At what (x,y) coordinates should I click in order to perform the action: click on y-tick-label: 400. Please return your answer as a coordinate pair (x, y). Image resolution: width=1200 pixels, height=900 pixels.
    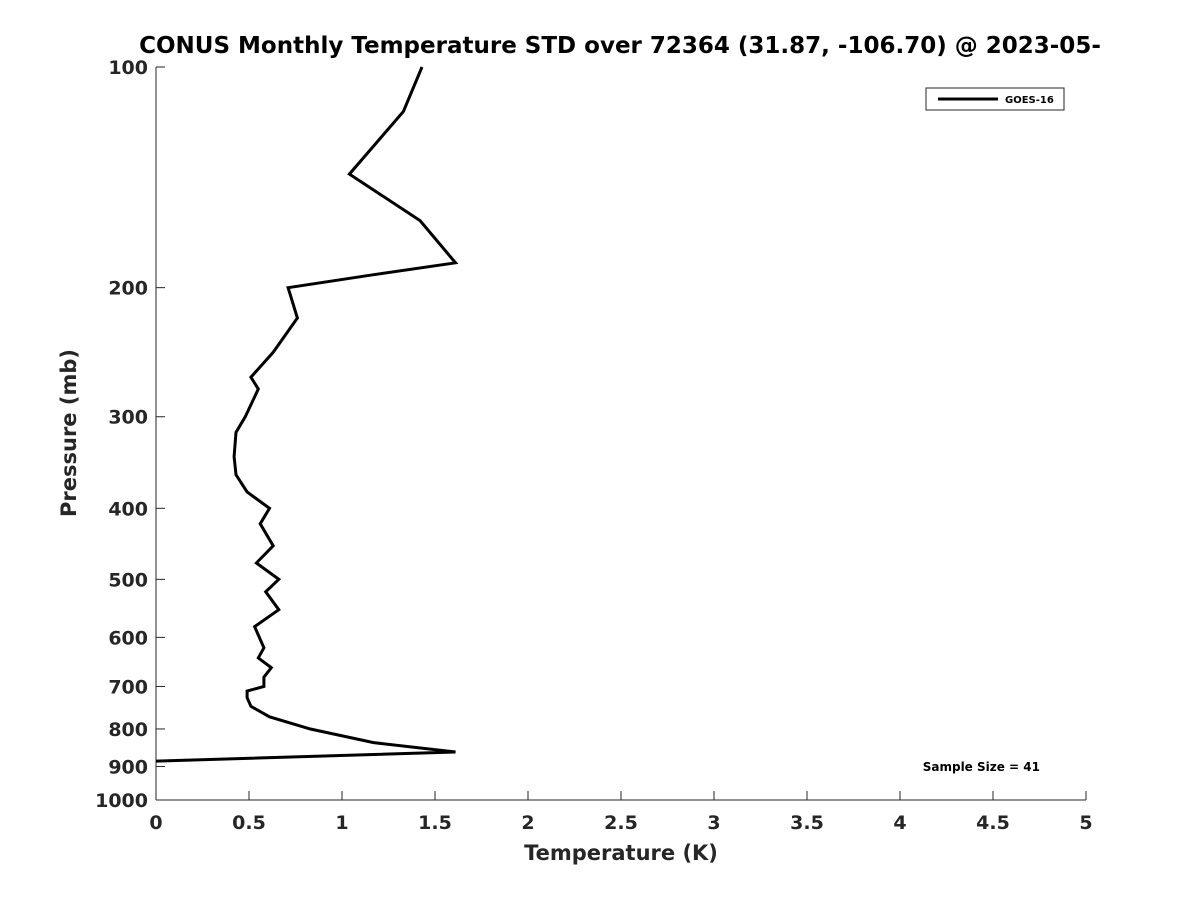
    Looking at the image, I should click on (128, 509).